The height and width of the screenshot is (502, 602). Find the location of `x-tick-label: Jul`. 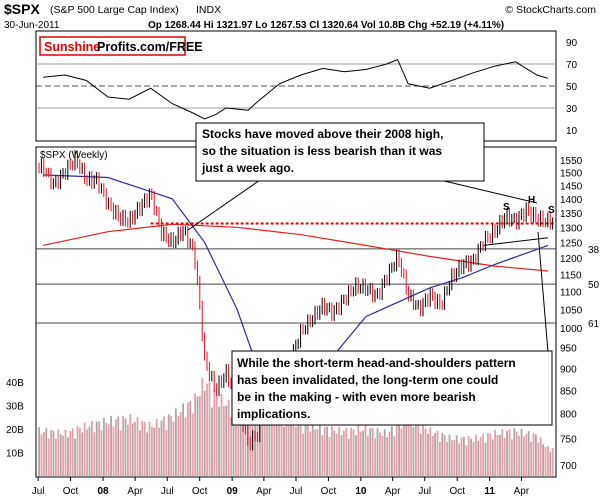

x-tick-label: Jul is located at coordinates (38, 491).